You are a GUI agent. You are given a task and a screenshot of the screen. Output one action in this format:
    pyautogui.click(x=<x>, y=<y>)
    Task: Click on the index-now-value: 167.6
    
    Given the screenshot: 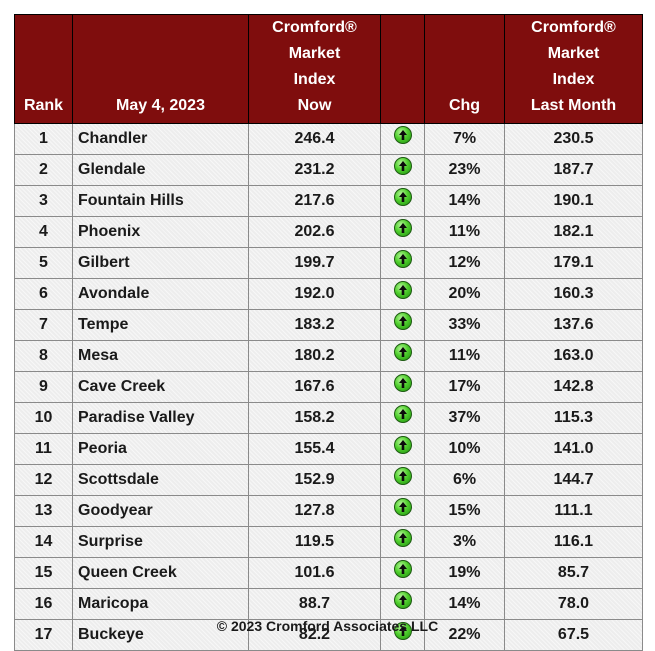 What is the action you would take?
    pyautogui.click(x=314, y=386)
    